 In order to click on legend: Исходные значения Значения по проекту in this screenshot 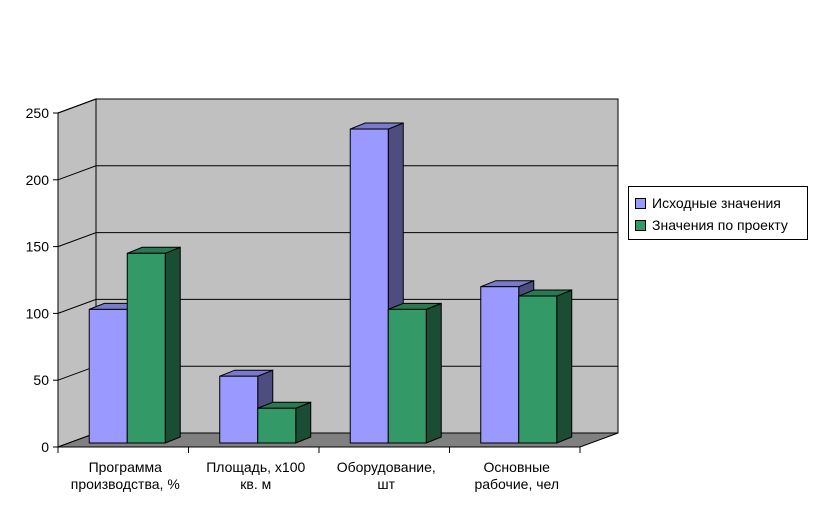, I will do `click(718, 213)`.